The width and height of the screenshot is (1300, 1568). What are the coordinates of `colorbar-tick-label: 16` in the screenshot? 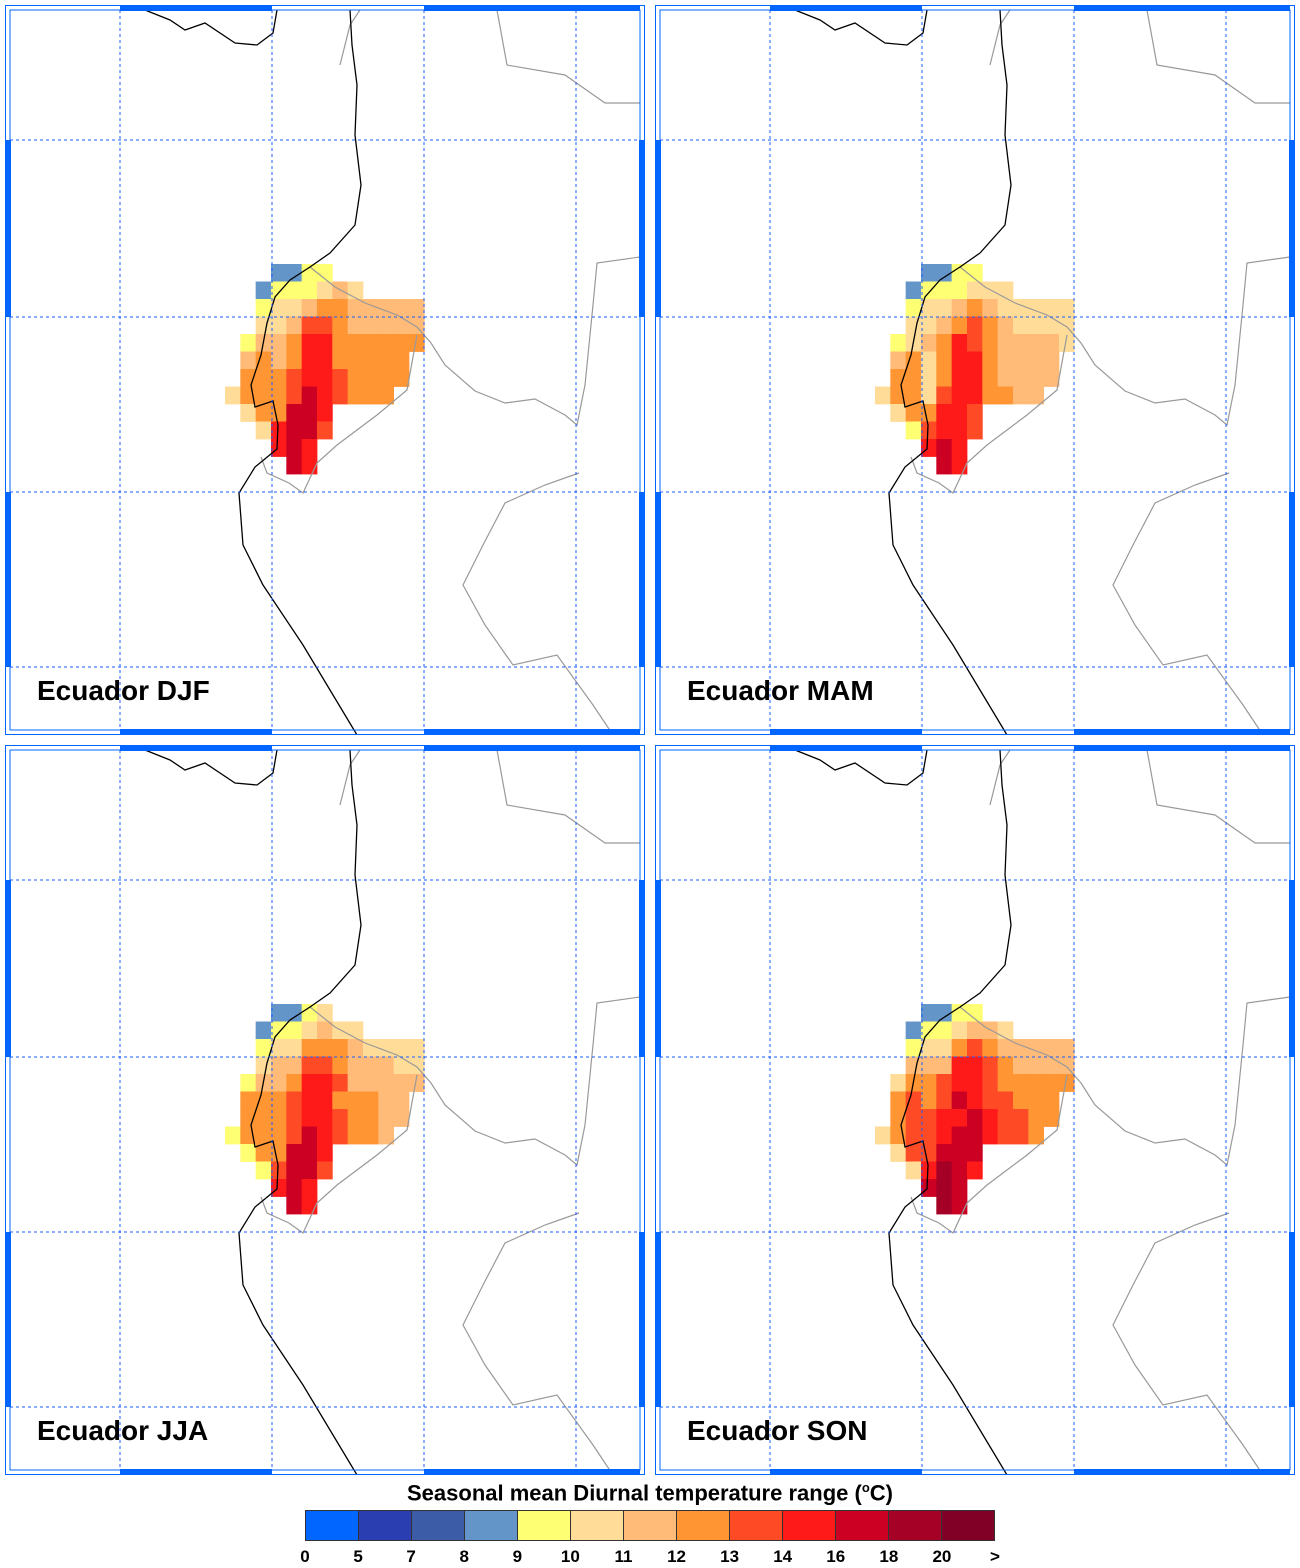 It's located at (836, 1556).